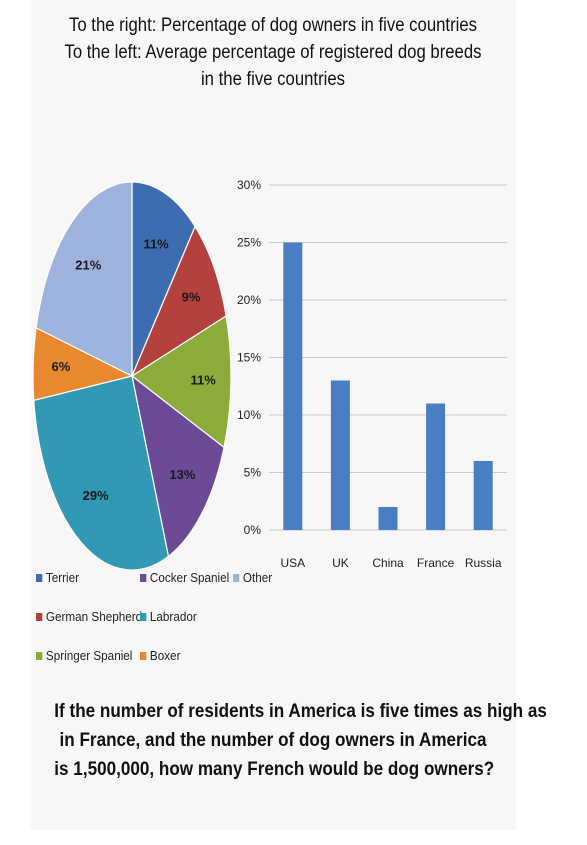 The image size is (587, 845). Describe the element at coordinates (178, 466) in the screenshot. I see `pie-slice-cocker-spaniel` at that location.